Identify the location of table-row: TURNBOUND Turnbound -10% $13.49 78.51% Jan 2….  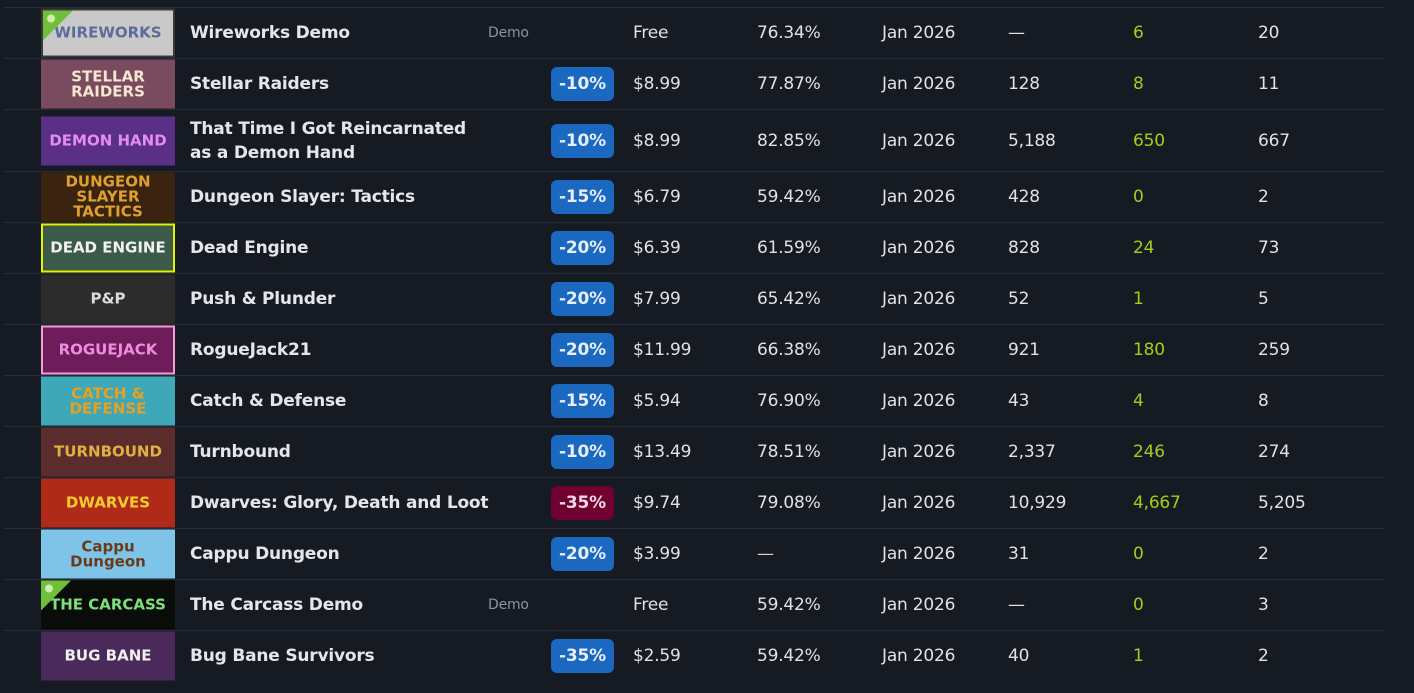
(694, 451).